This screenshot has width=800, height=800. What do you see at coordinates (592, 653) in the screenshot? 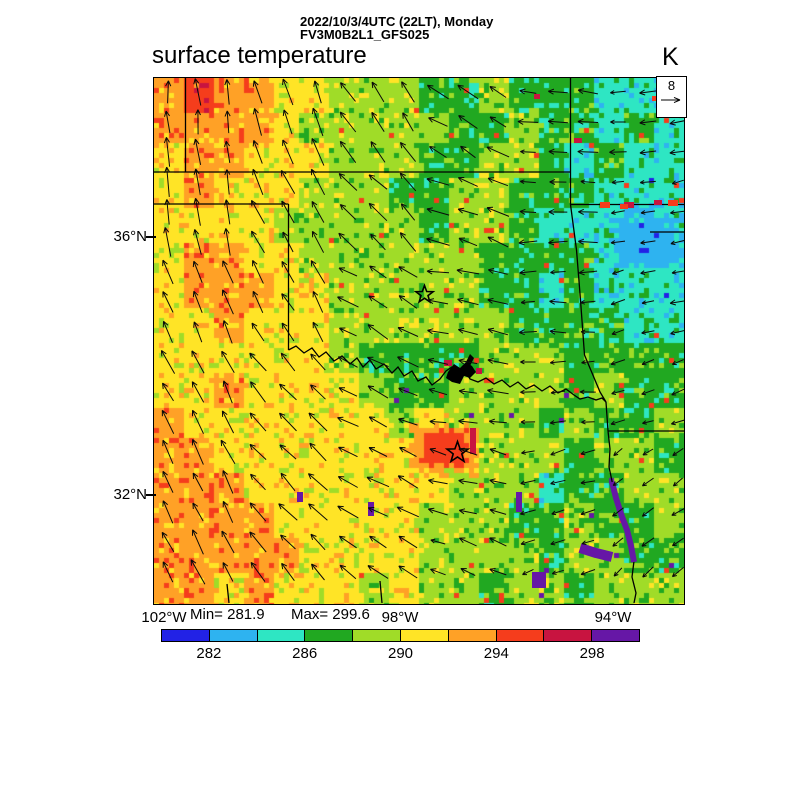
I see `colorbar-tick-label: 298` at bounding box center [592, 653].